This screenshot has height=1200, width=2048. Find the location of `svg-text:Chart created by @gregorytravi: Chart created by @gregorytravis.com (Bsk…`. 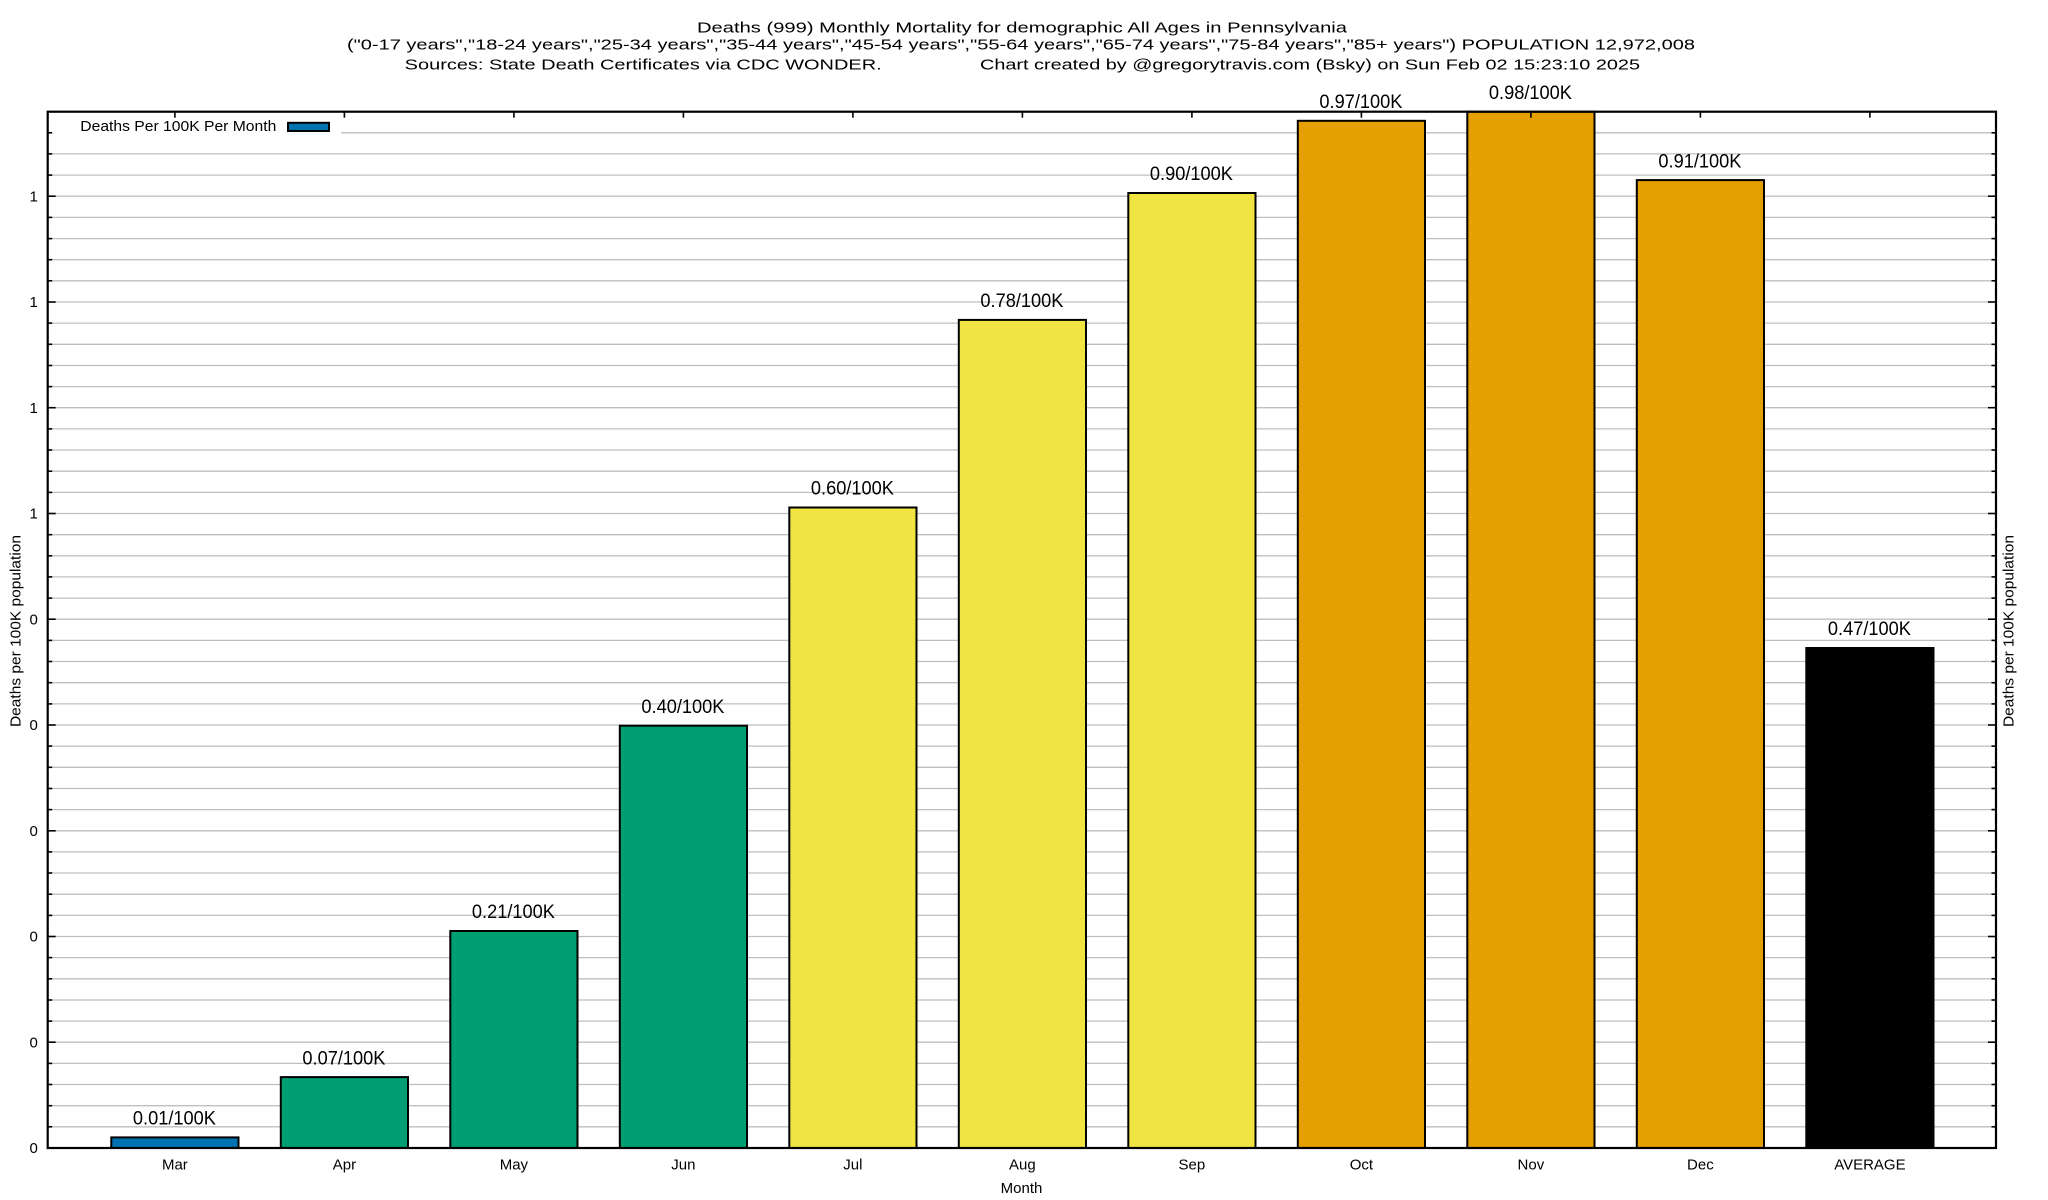

svg-text:Chart created by @gregorytravi: Chart created by @gregorytravis.com (Bsk… is located at coordinates (1310, 65).